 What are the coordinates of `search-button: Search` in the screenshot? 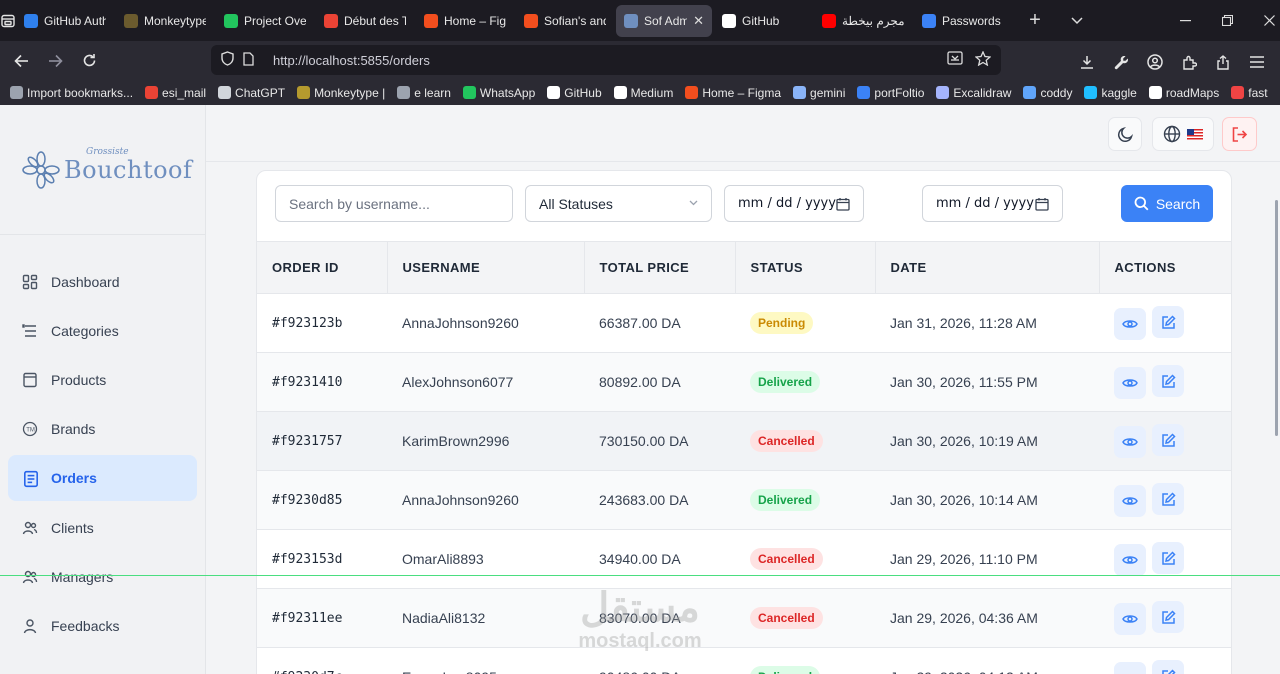 It's located at (1167, 203).